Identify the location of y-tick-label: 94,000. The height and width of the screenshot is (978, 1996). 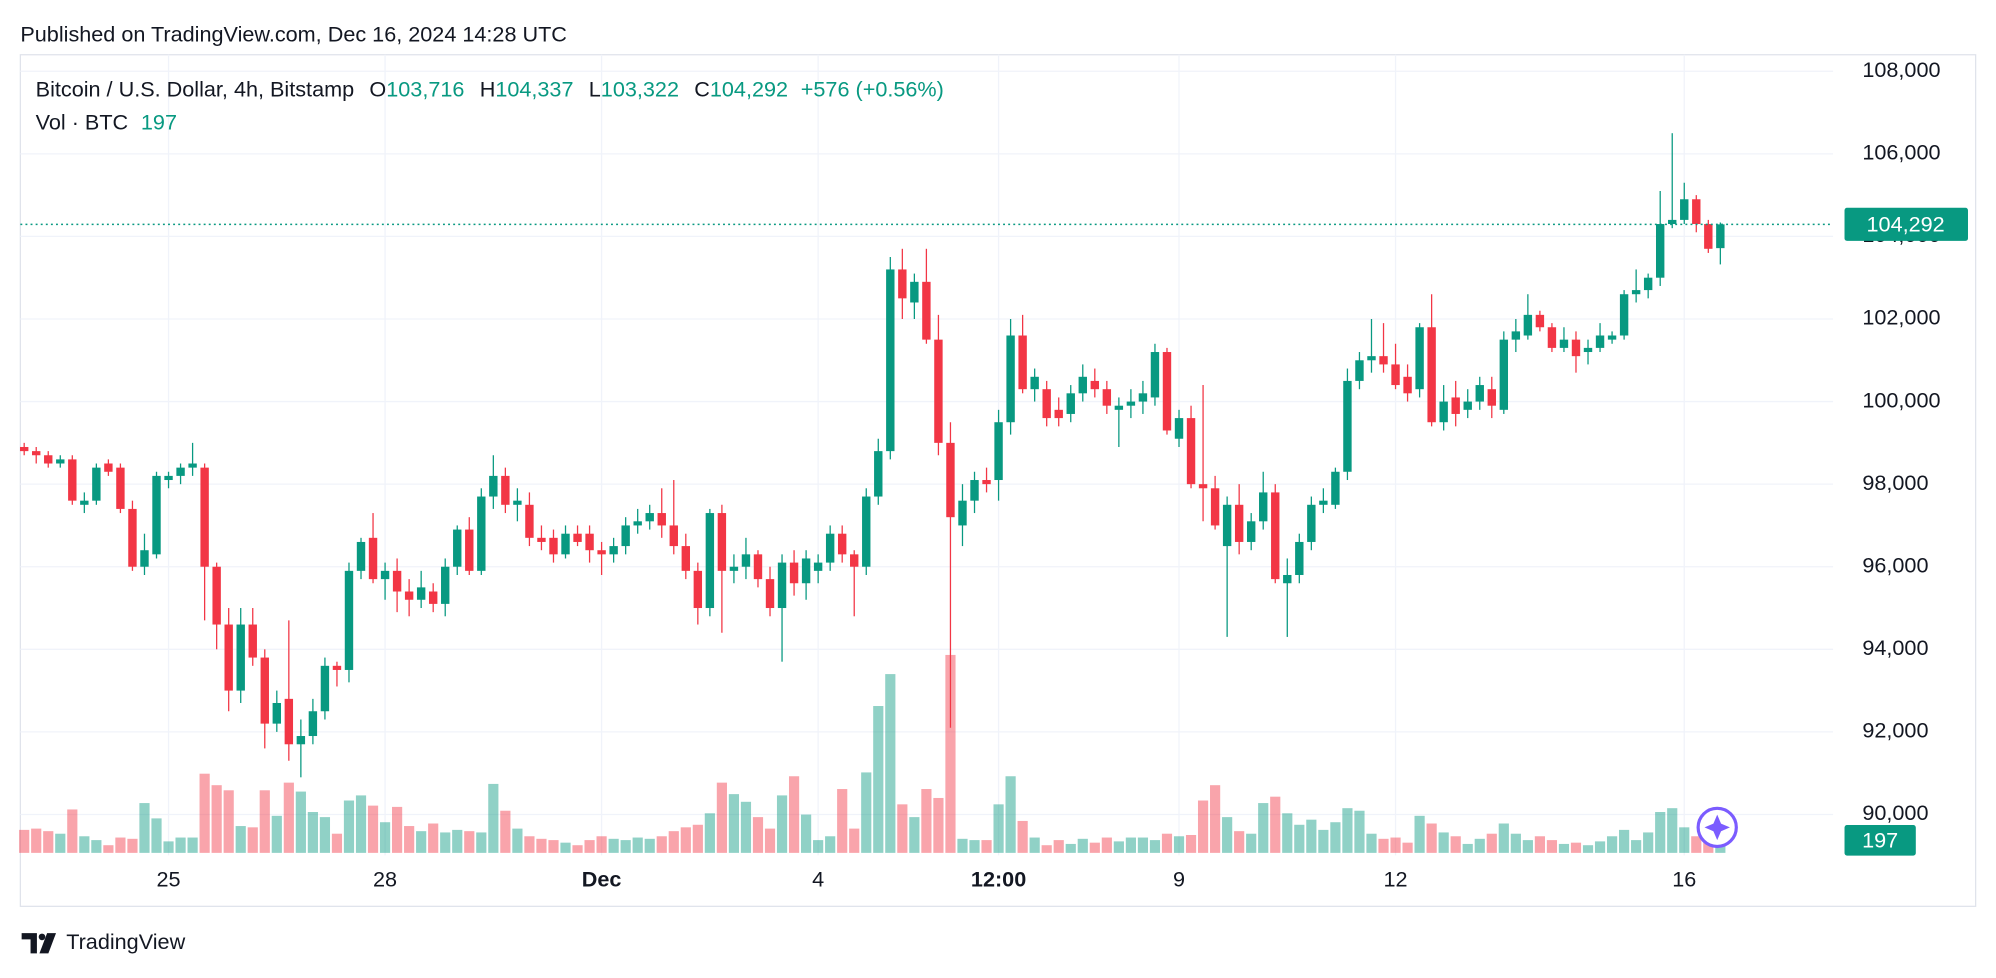
(1895, 647).